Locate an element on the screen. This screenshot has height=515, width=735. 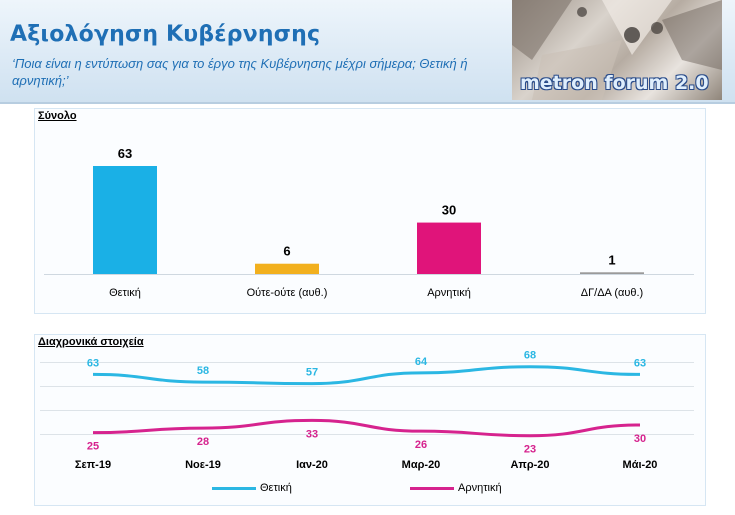
series-2-data-label-1: 25 is located at coordinates (93, 447).